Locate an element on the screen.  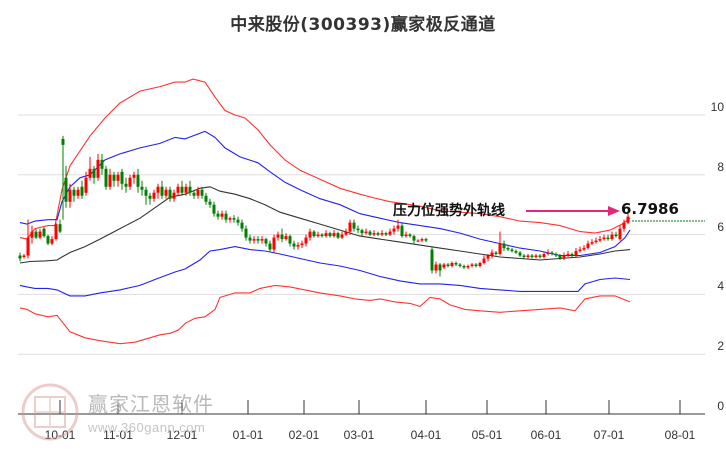
x-tick-label: 03-01 is located at coordinates (359, 435).